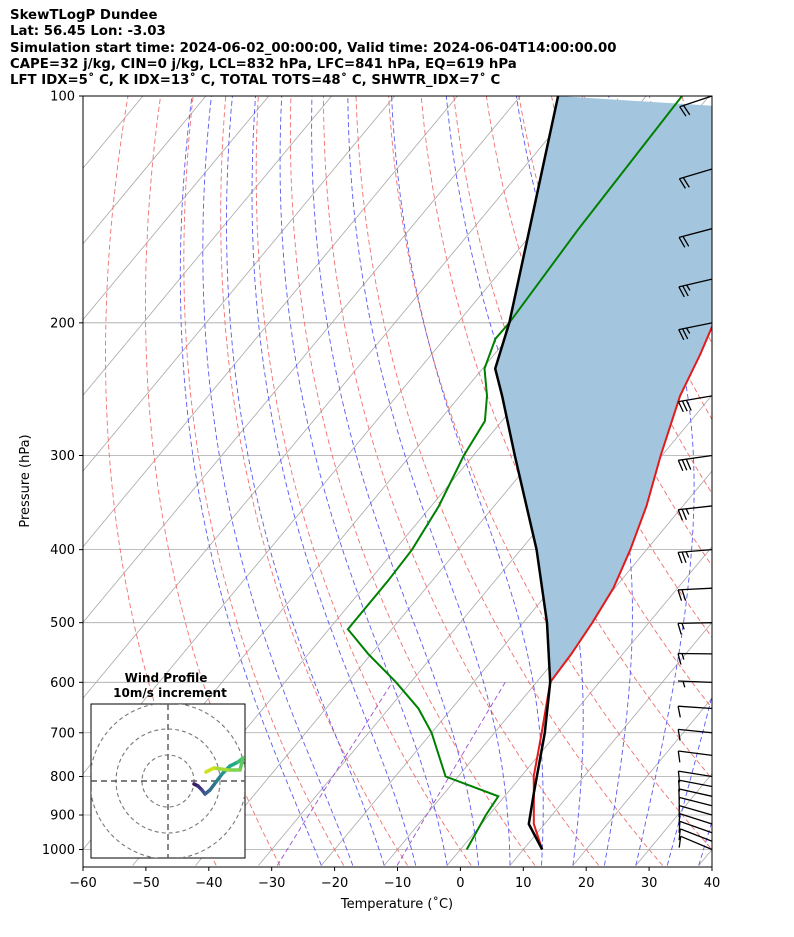  Describe the element at coordinates (166, 678) in the screenshot. I see `hodograph-title: Wind Profile` at that location.